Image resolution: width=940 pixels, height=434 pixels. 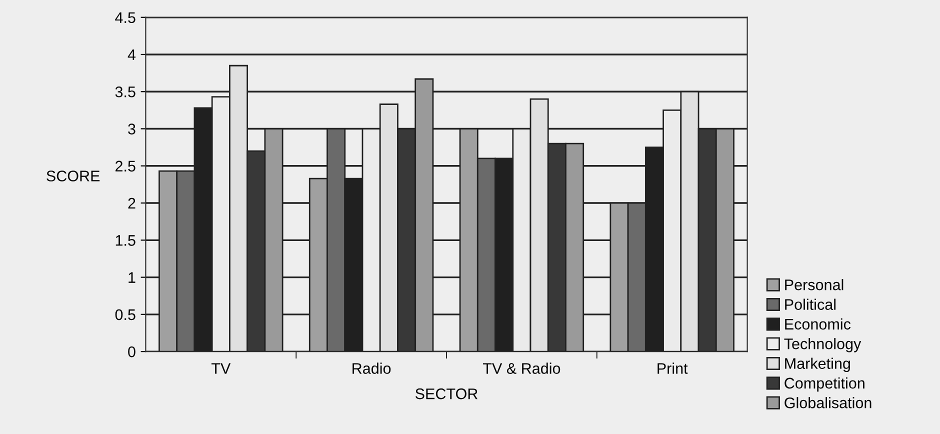 What do you see at coordinates (126, 166) in the screenshot?
I see `y-tick-label: 2.5` at bounding box center [126, 166].